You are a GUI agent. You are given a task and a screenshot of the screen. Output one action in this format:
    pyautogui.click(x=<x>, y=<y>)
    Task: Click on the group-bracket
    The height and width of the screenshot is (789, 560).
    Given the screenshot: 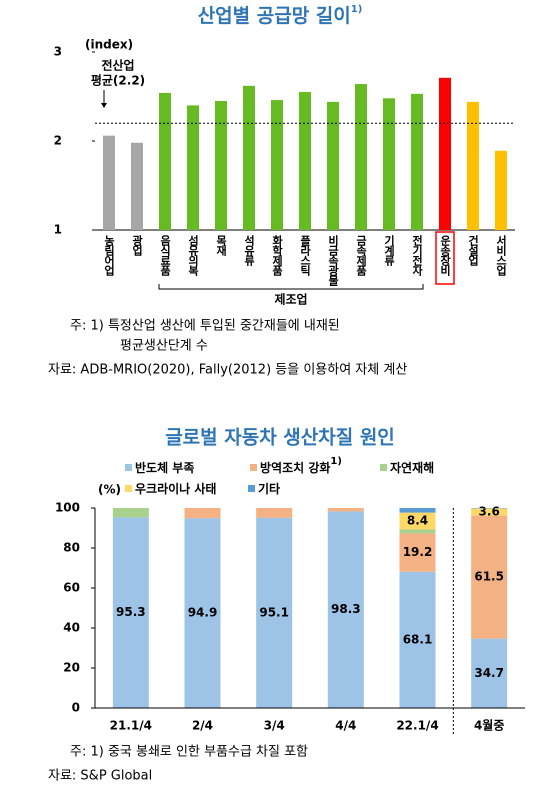 What is the action you would take?
    pyautogui.click(x=291, y=287)
    